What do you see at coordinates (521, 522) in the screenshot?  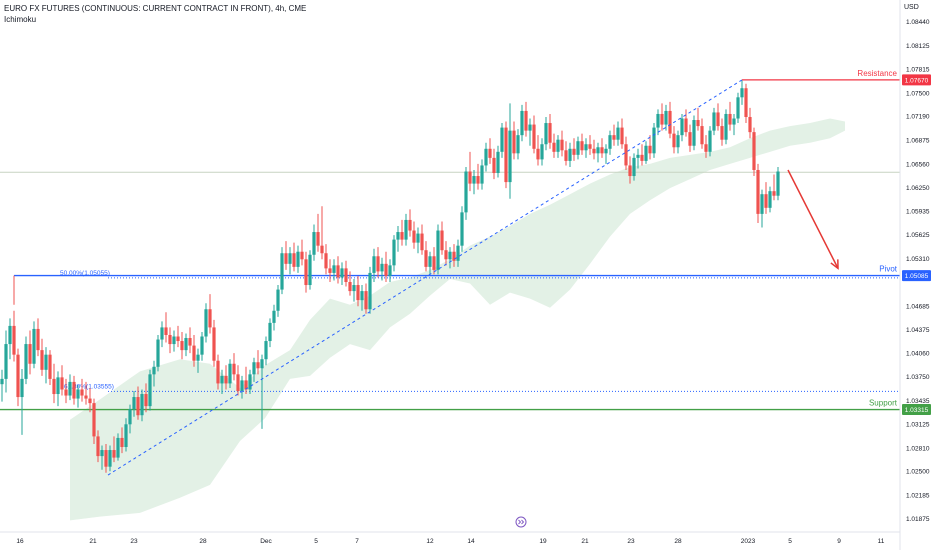 I see `go-to-realtime-icon` at bounding box center [521, 522].